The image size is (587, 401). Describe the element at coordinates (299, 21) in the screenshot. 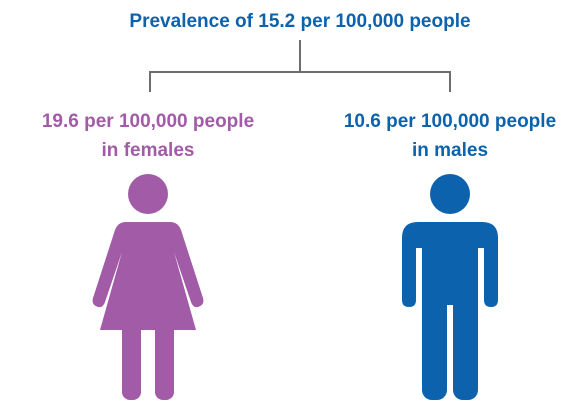

I see `title: Prevalence of 15.2 per 100,000 people` at that location.